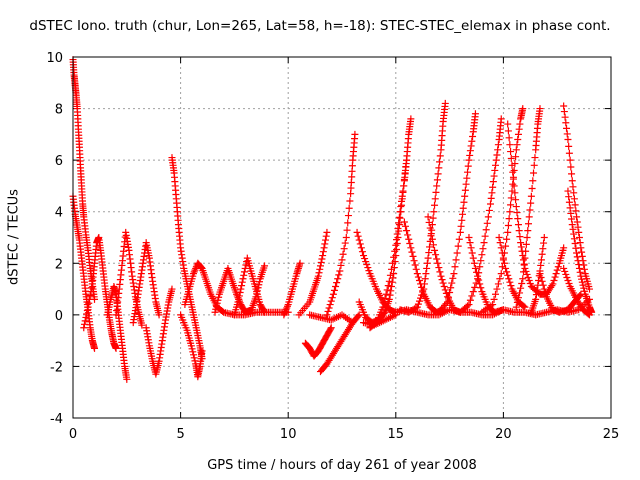 This screenshot has width=640, height=480. I want to click on x-tick-label: 15, so click(396, 434).